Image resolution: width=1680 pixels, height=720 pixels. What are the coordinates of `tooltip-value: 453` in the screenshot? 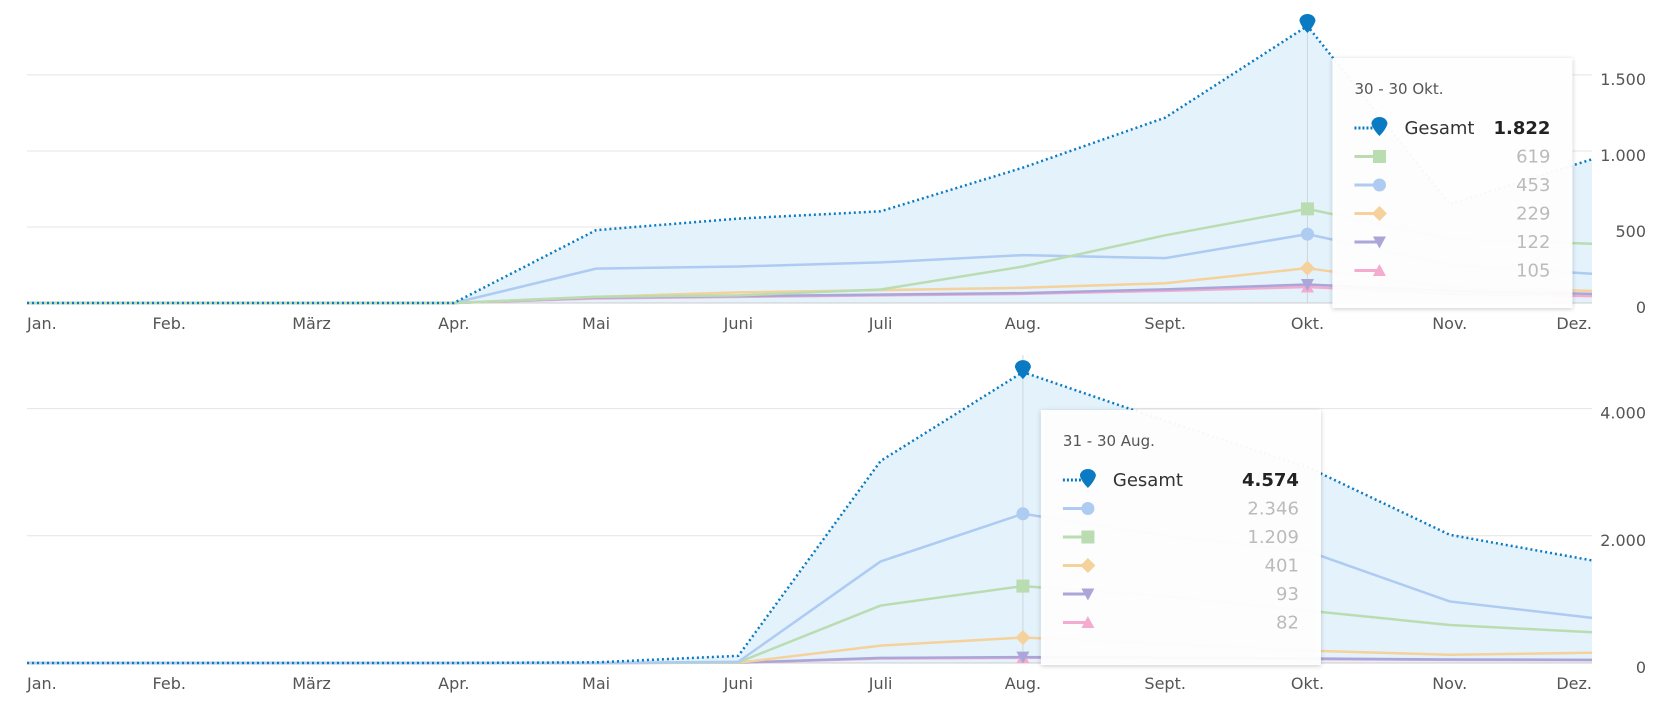 It's located at (1533, 185).